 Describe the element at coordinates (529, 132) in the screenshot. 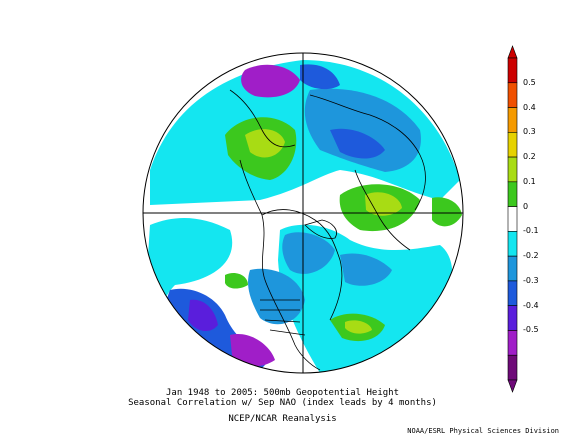

I see `colorbar-label: 0.3` at that location.